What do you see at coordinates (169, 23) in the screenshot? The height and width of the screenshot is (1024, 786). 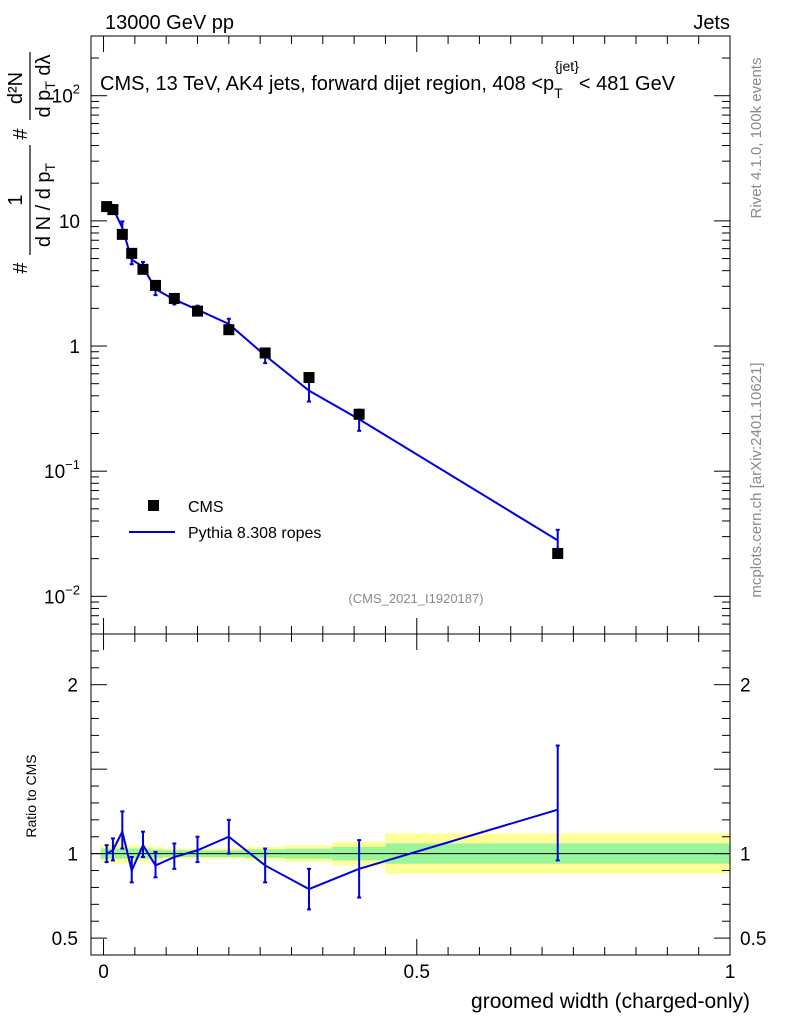 I see `header-left: 13000 GeV pp` at bounding box center [169, 23].